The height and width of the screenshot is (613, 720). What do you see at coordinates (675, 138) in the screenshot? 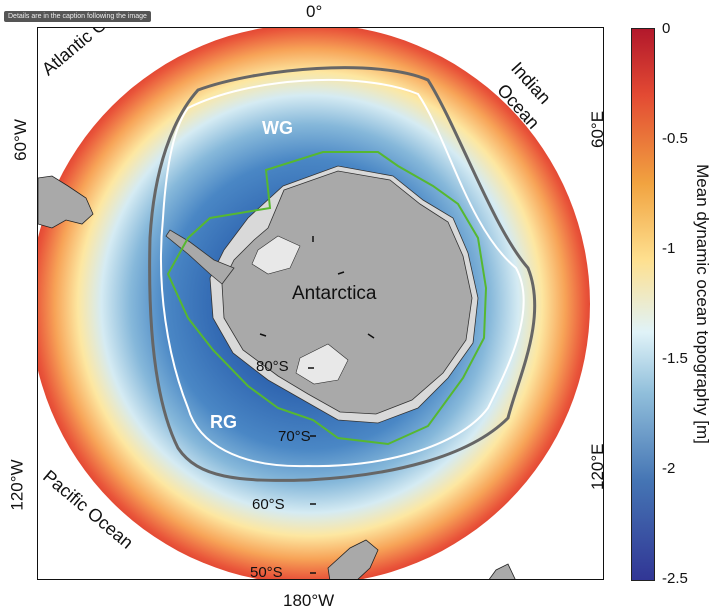
I see `colorbar-tick-1: -0.5` at bounding box center [675, 138].